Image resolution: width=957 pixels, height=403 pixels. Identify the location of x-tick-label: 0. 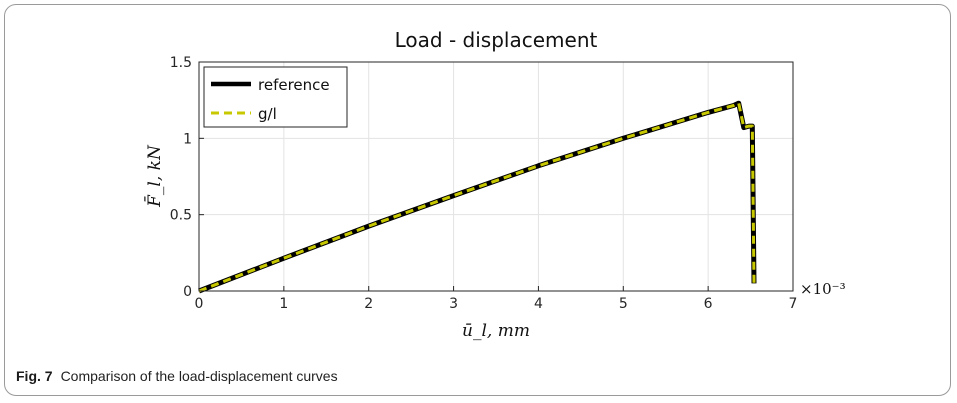
(199, 304).